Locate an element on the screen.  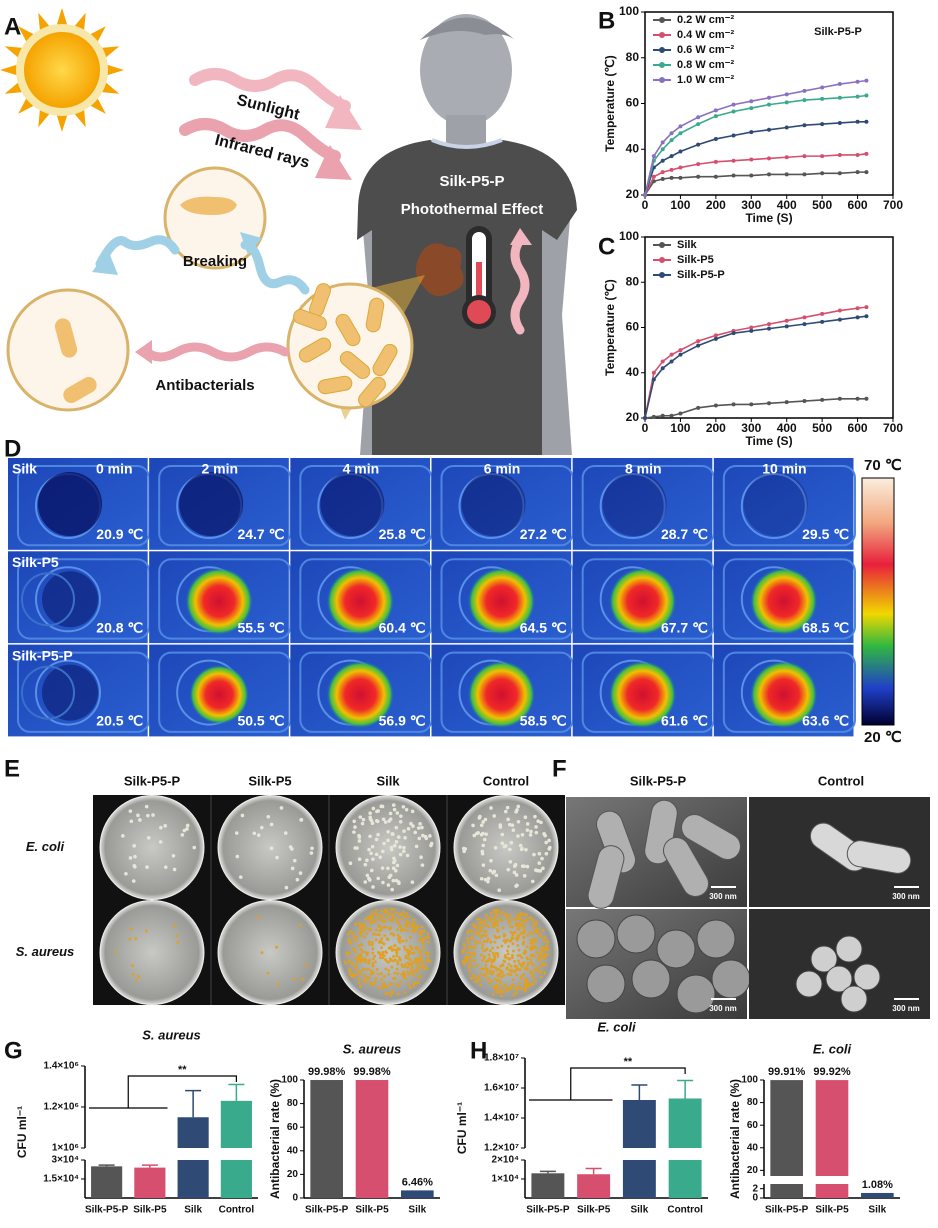
temperature-label: 20.5 ℃ is located at coordinates (119, 721).